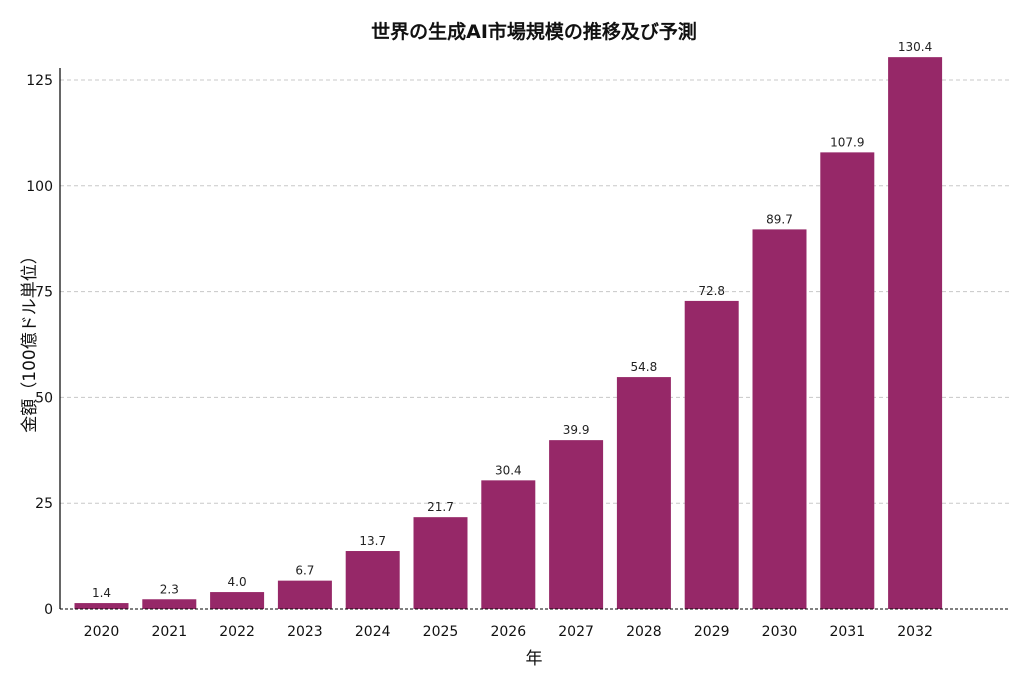  What do you see at coordinates (847, 142) in the screenshot?
I see `data-label-2031: 107.9` at bounding box center [847, 142].